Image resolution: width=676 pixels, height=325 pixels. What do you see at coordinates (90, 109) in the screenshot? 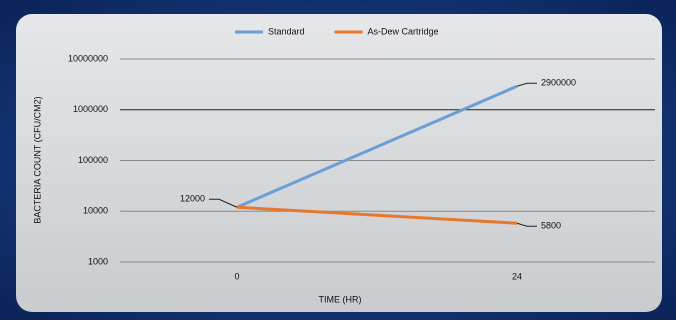
I see `y-tick-label: 1000000` at bounding box center [90, 109].